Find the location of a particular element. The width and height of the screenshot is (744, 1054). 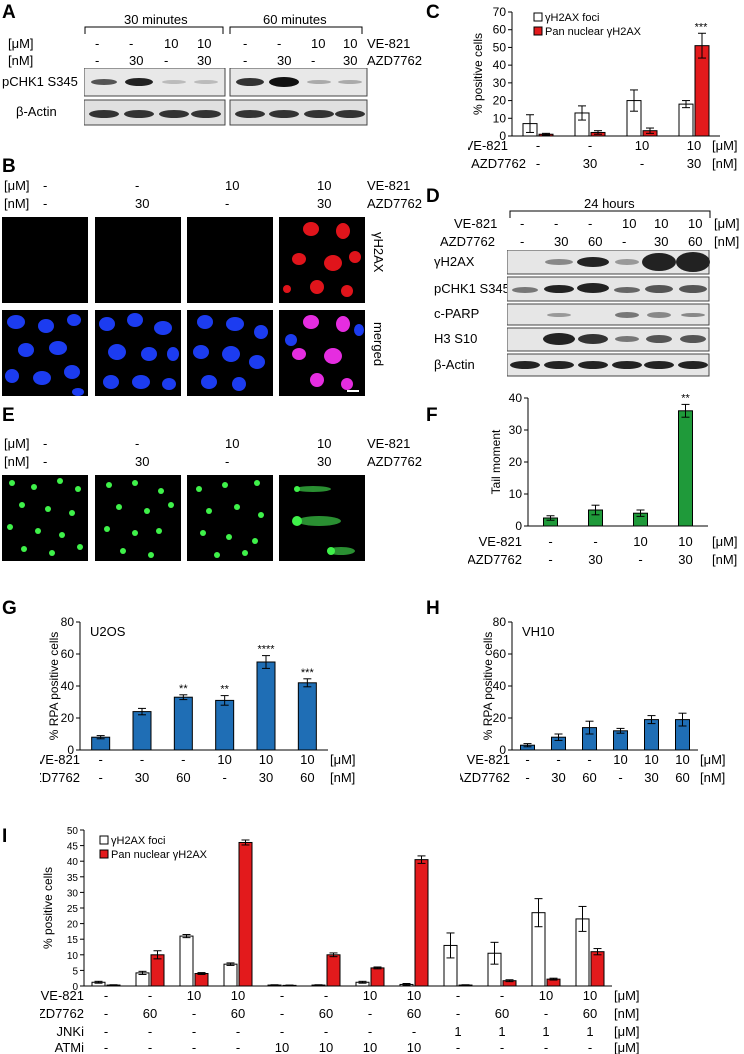

significance-label: *** is located at coordinates (702, 27).